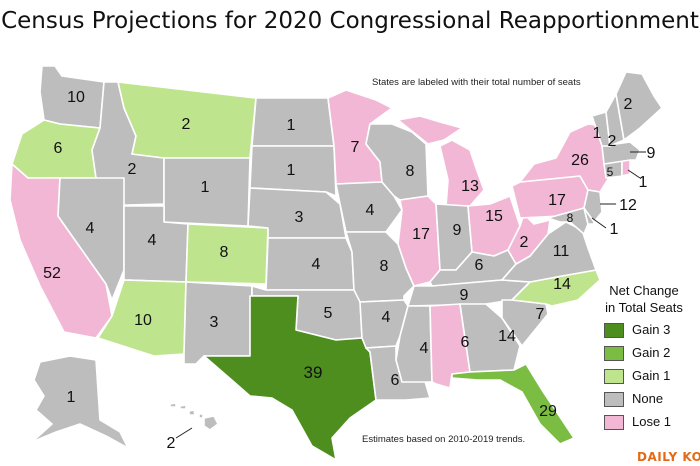  Describe the element at coordinates (355, 147) in the screenshot. I see `seat-label-mn: 7` at that location.